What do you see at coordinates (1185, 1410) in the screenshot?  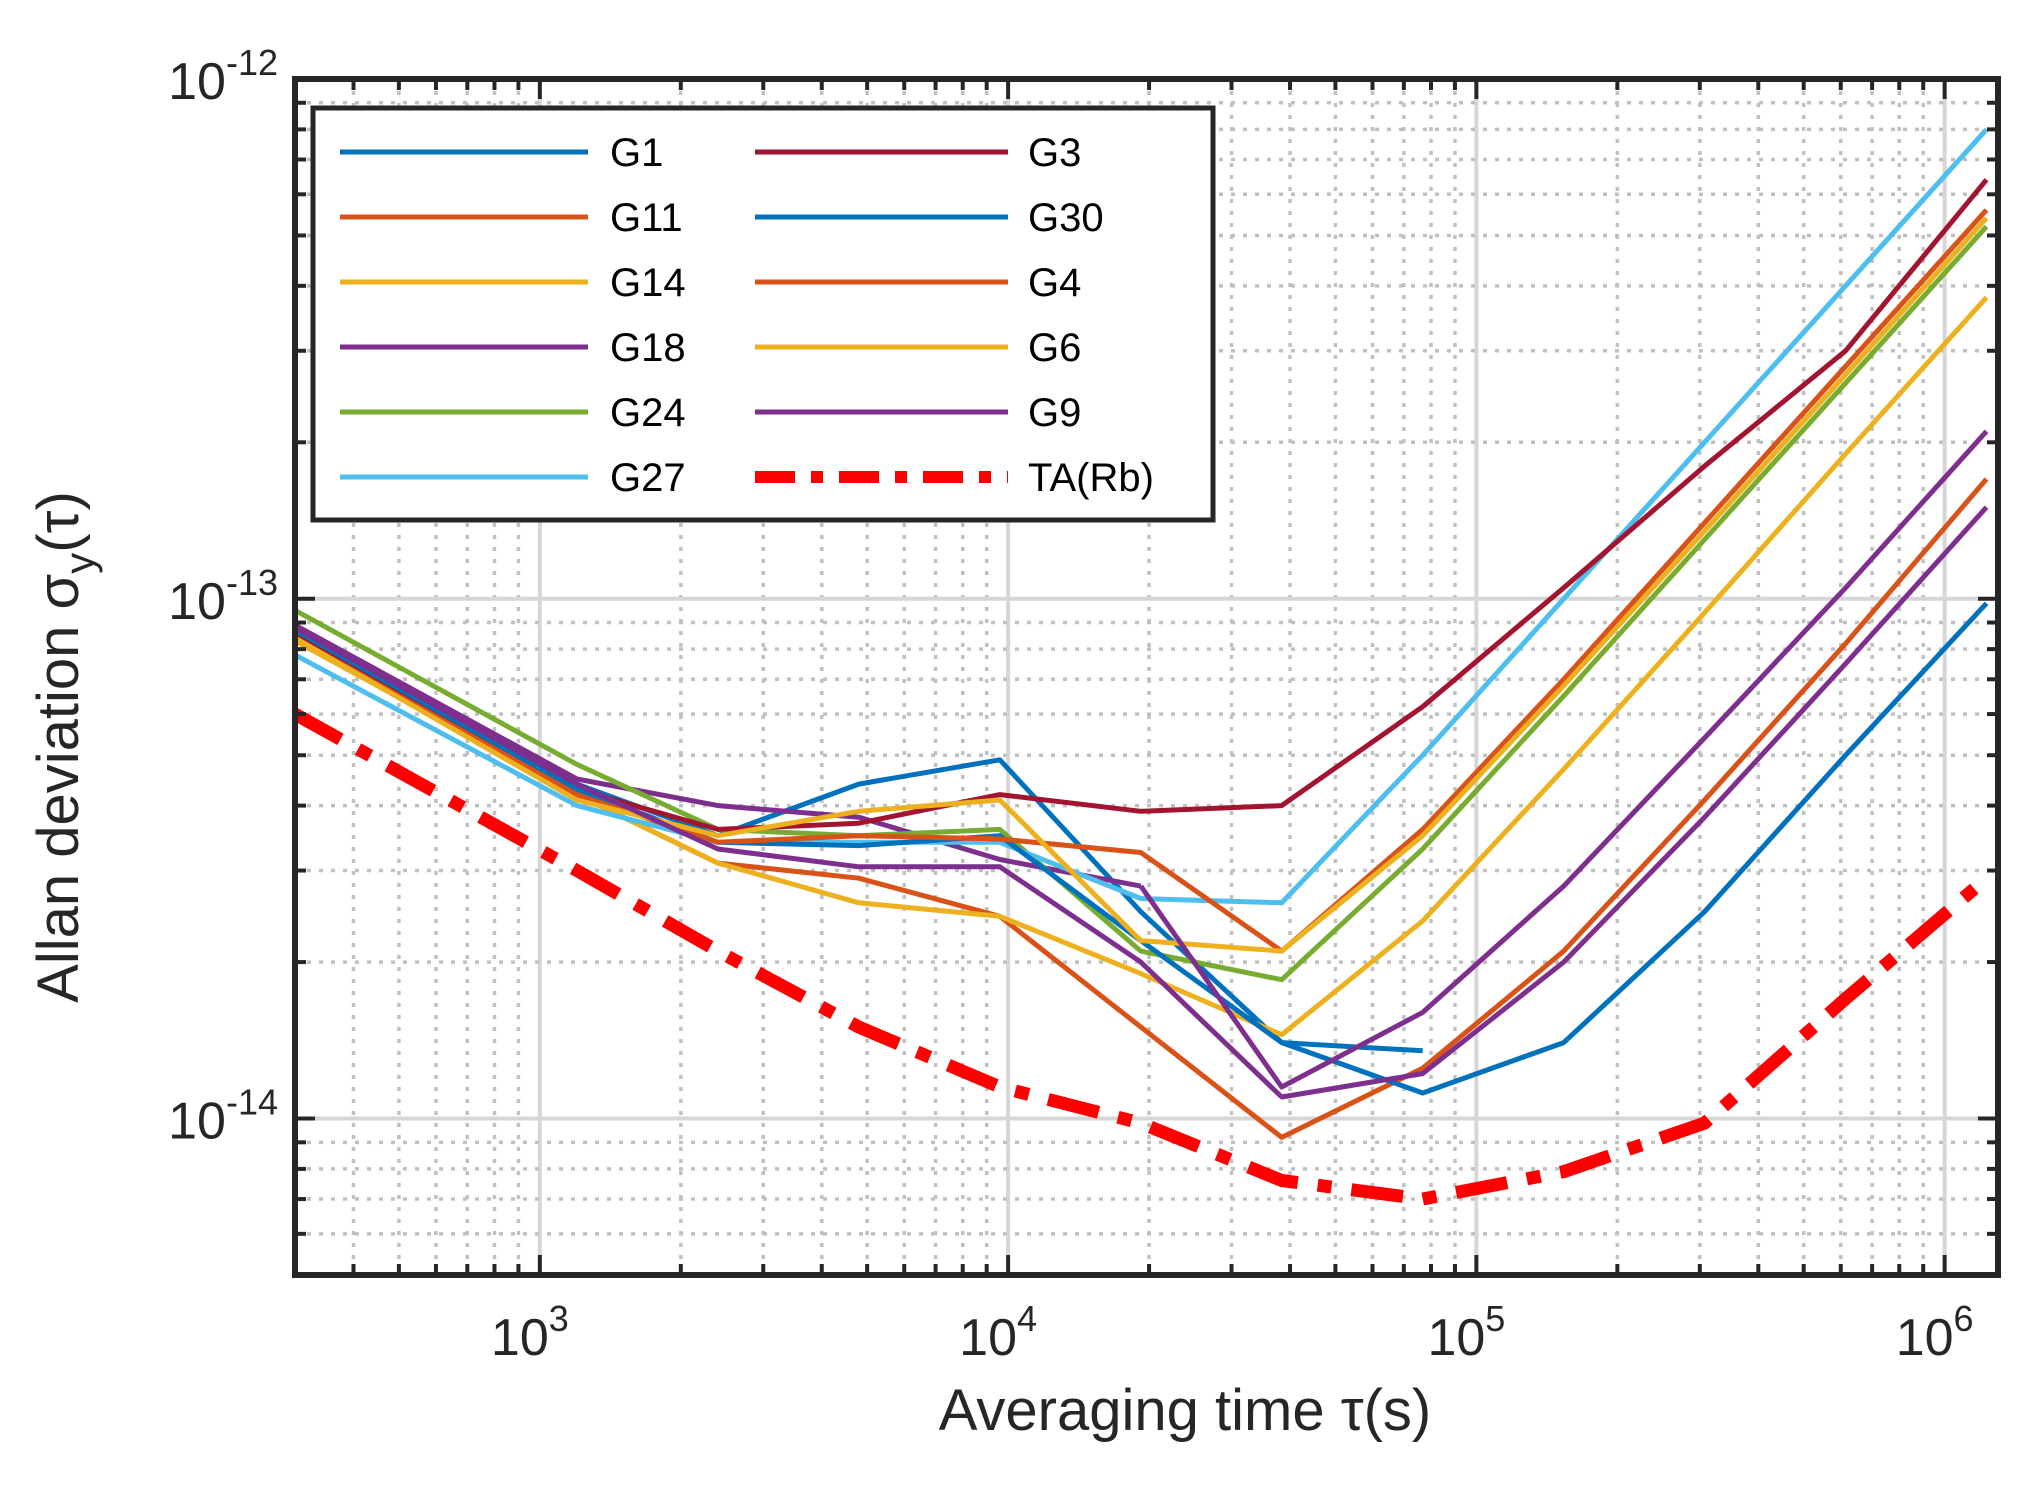 I see `x-axis-label: Averaging time τ(s)` at bounding box center [1185, 1410].